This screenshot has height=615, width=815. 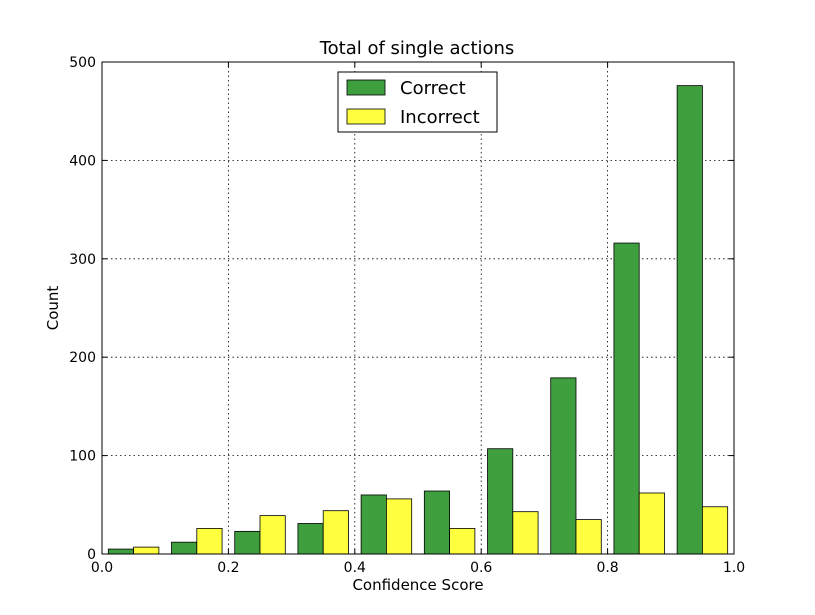 I want to click on x-tick-label: 0.0, so click(x=102, y=568).